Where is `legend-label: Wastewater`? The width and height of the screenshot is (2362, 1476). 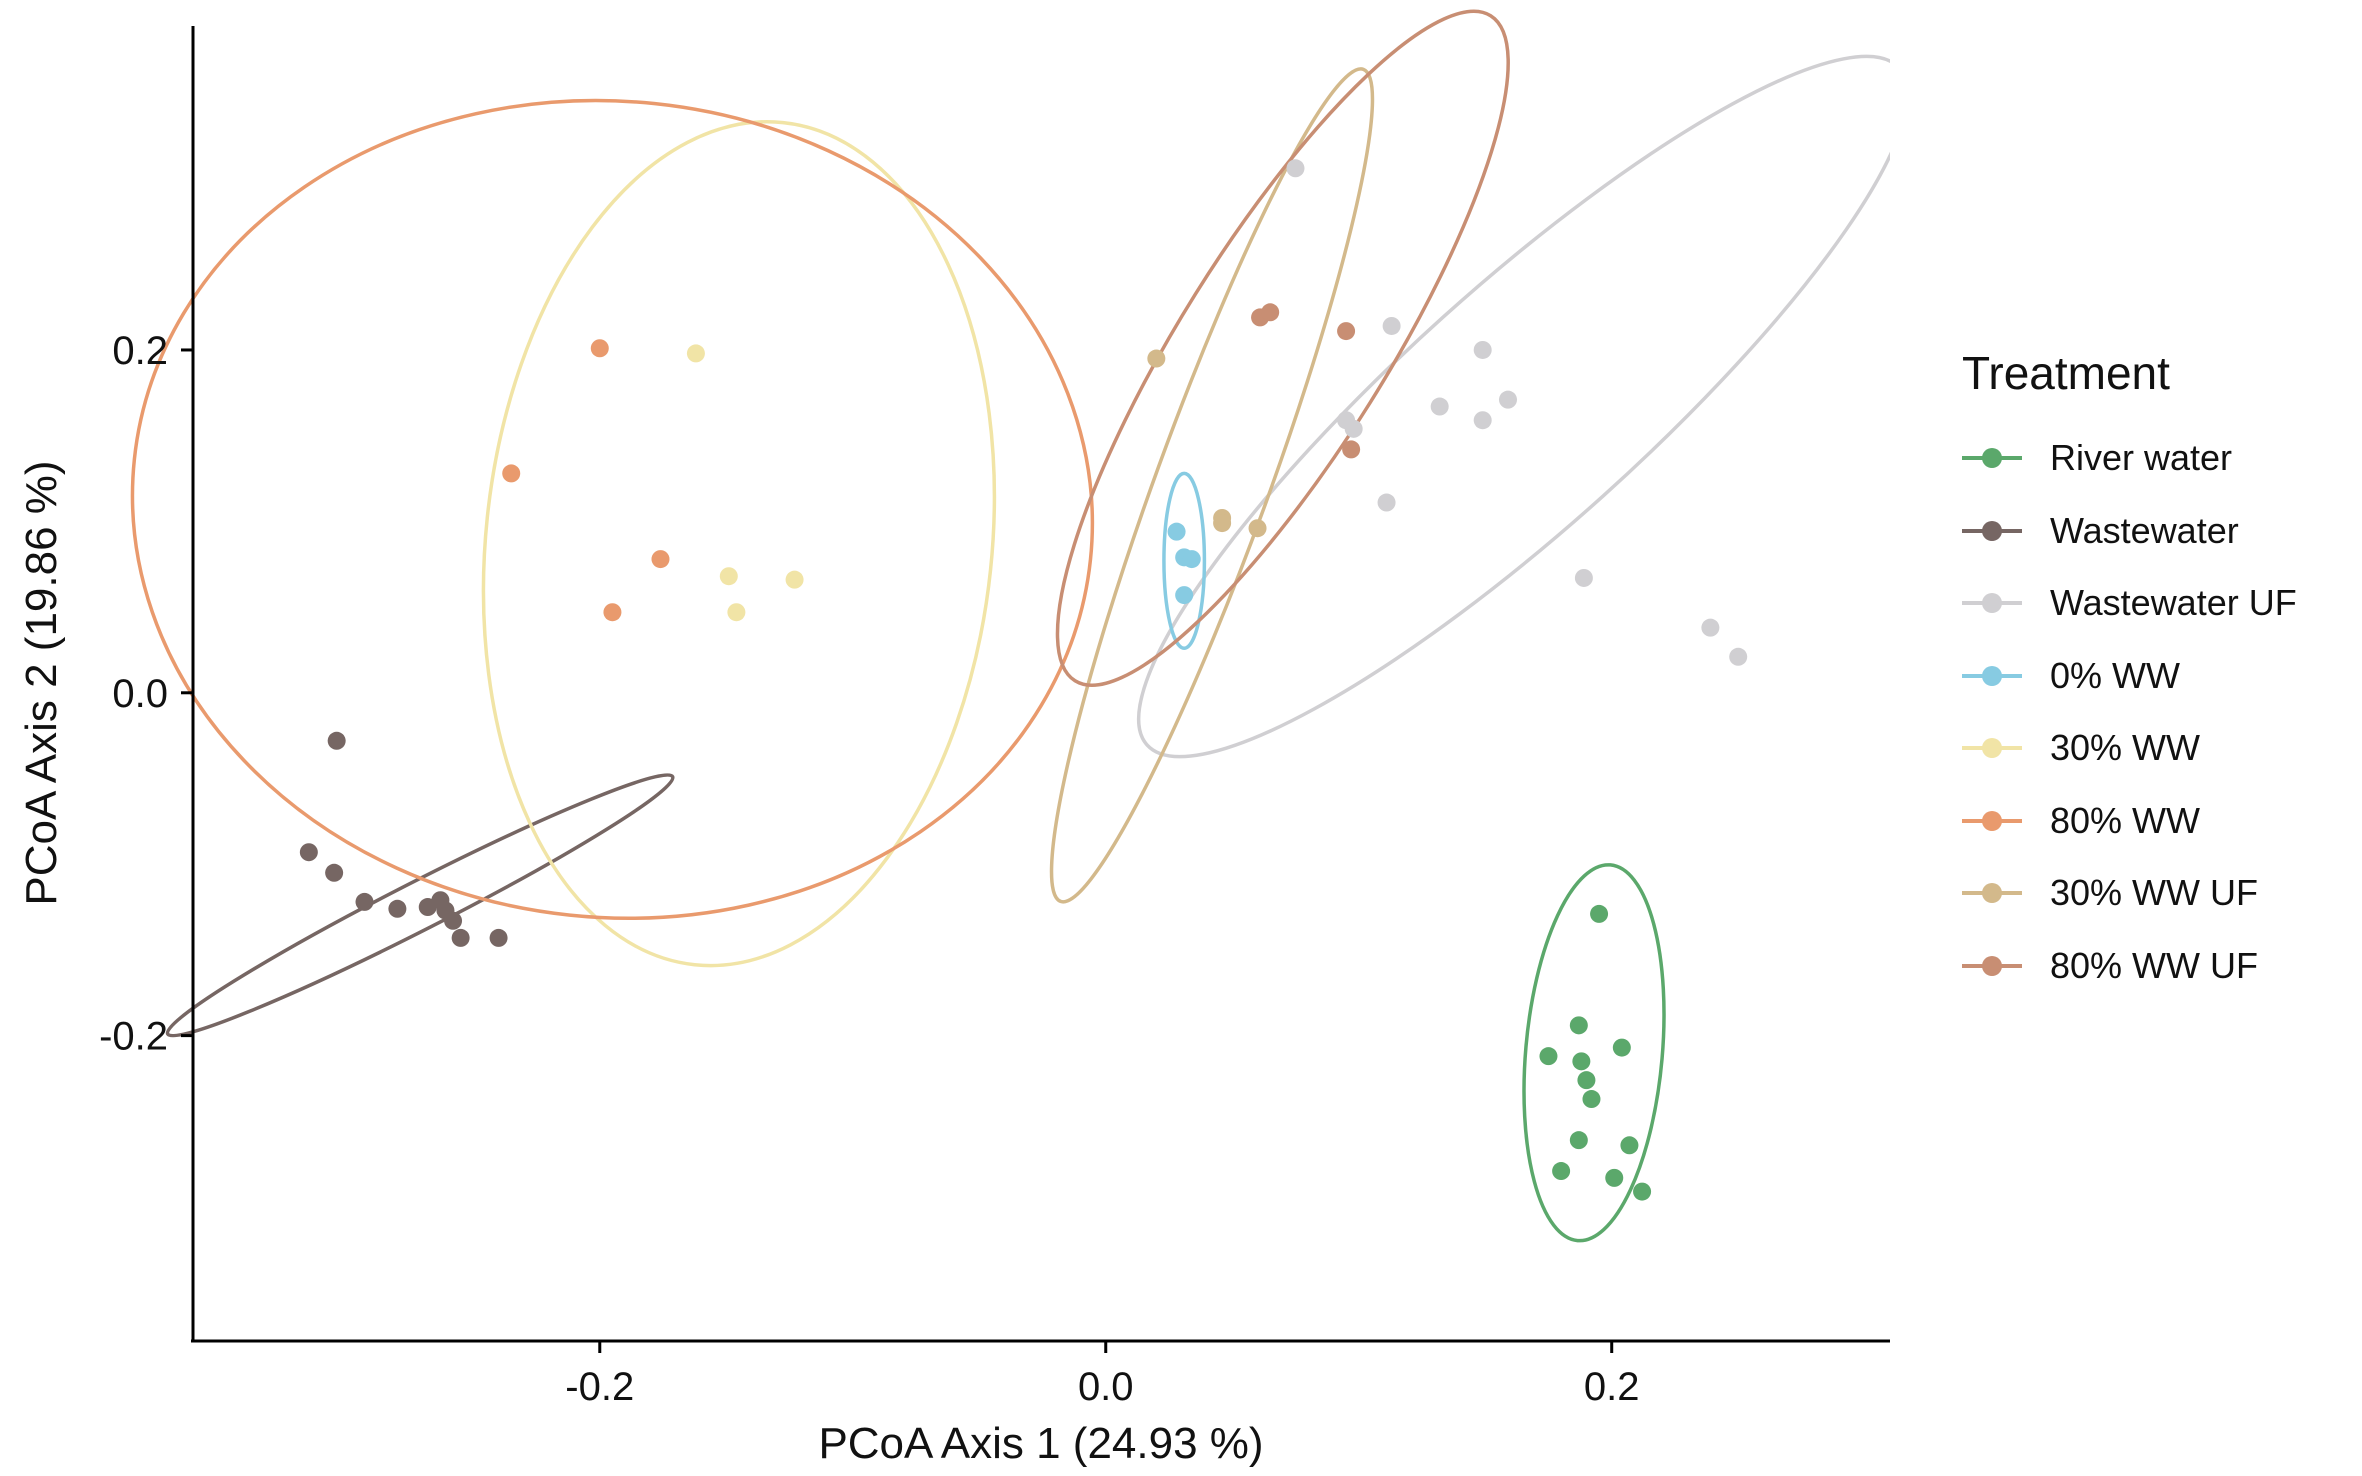
legend-label: Wastewater is located at coordinates (2144, 530).